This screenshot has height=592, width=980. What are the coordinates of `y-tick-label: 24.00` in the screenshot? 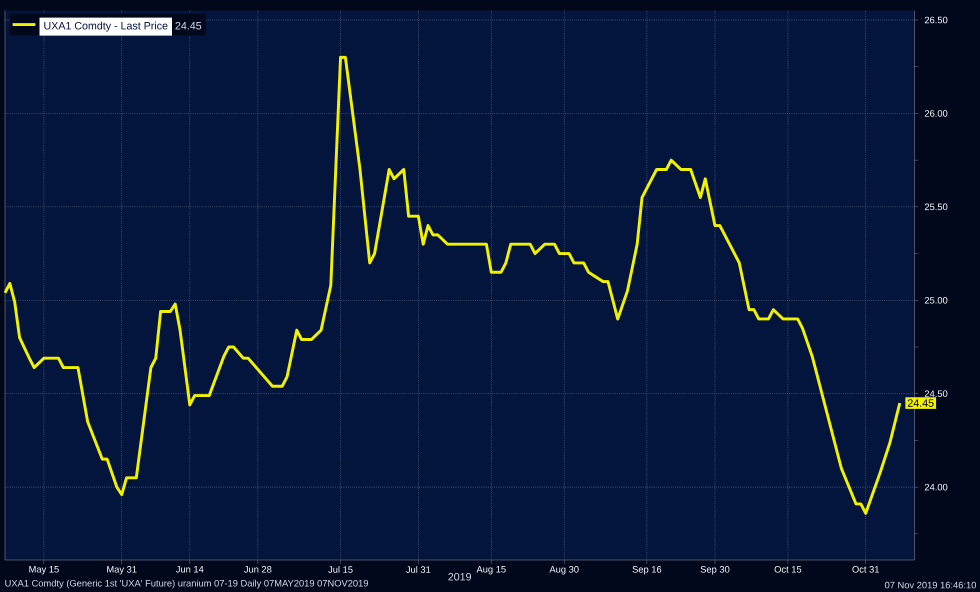 It's located at (936, 487).